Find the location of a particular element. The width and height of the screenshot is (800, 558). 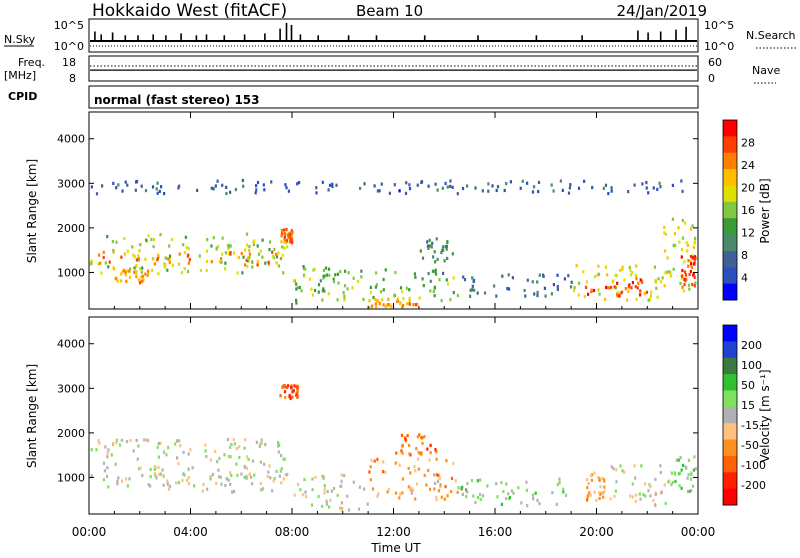

velocity-y-axis-label: Slant Range [km] is located at coordinates (32, 416).